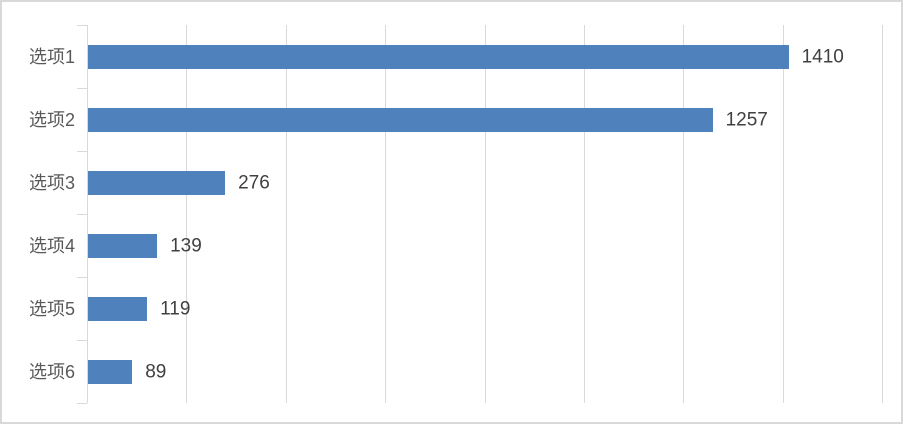 This screenshot has width=903, height=424. What do you see at coordinates (51, 245) in the screenshot?
I see `category-label: 选项4` at bounding box center [51, 245].